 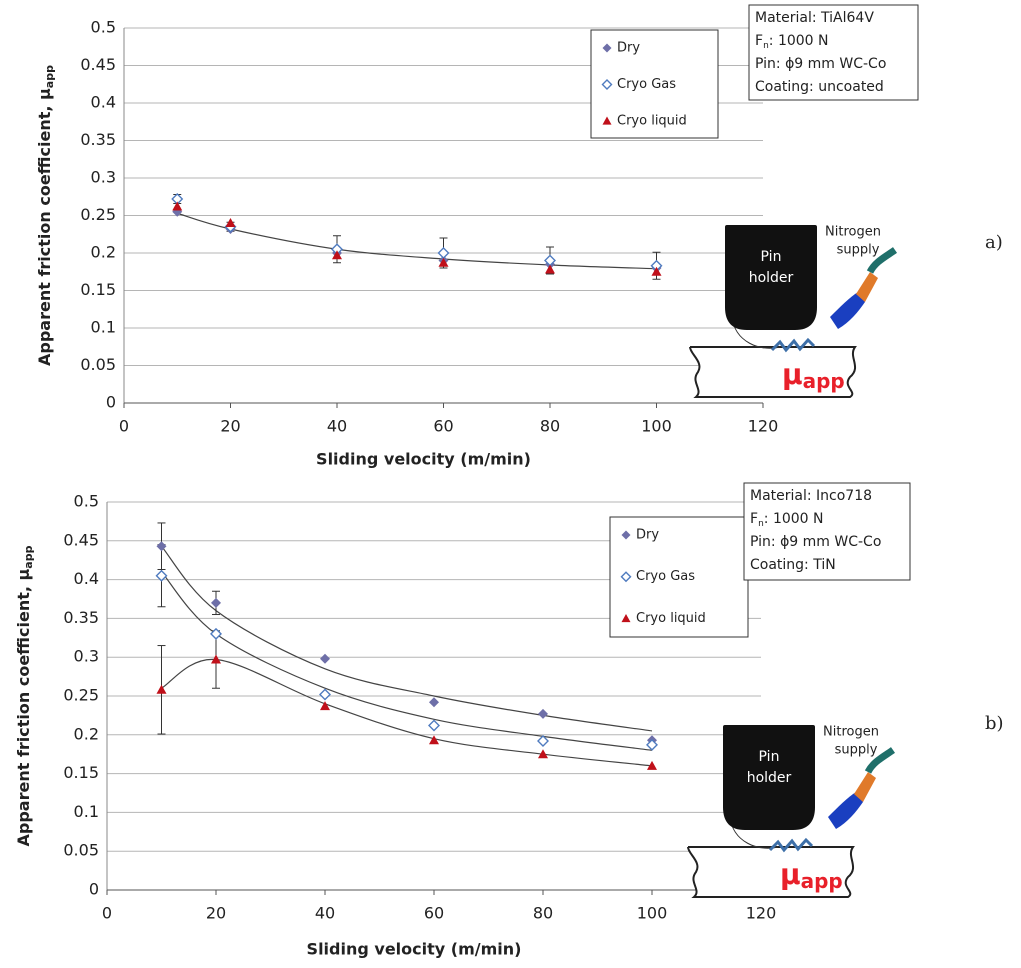 What do you see at coordinates (853, 232) in the screenshot?
I see `gas-label: Nitrogen` at bounding box center [853, 232].